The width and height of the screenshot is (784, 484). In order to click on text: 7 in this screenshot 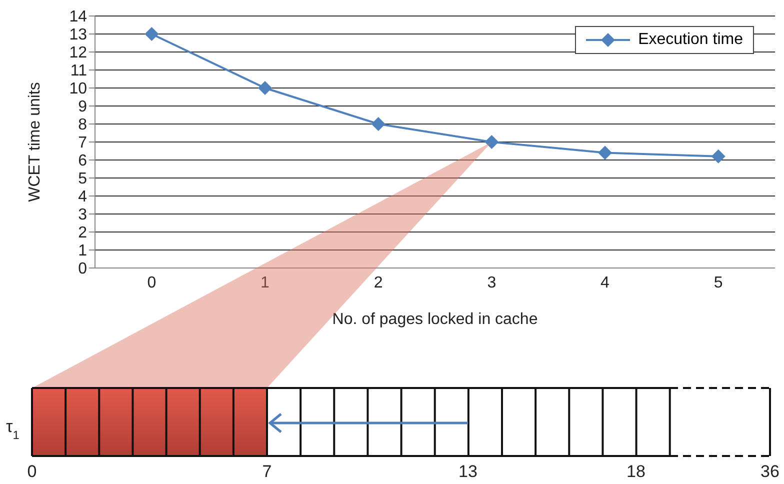, I will do `click(267, 471)`.